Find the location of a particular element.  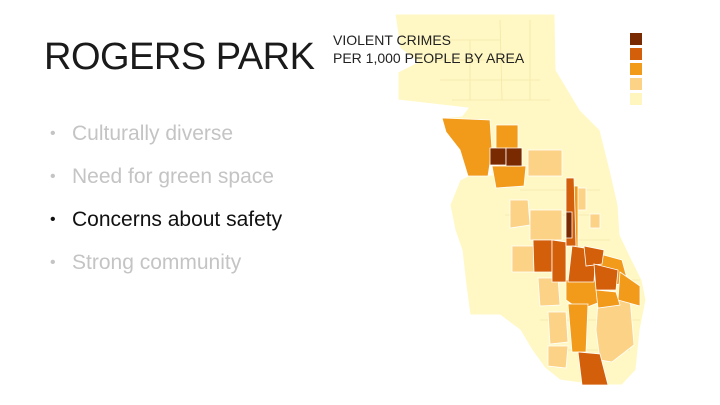

bullet-text: Strong community is located at coordinates (157, 262).